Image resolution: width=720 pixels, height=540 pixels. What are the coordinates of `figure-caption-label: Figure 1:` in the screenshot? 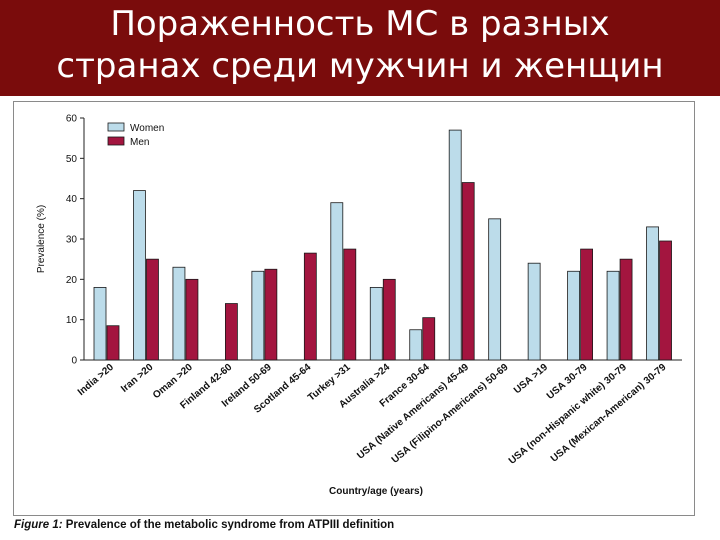 It's located at (38, 525).